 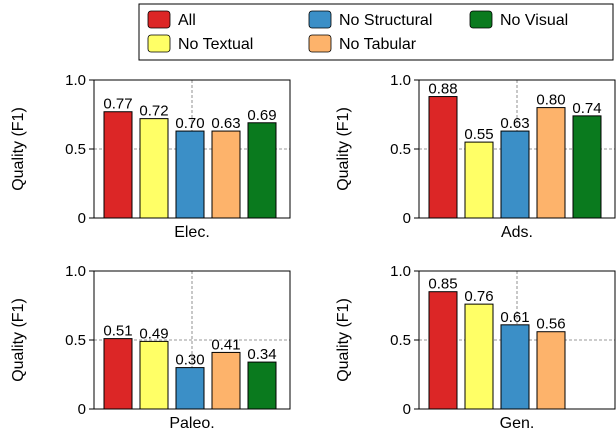 What do you see at coordinates (478, 296) in the screenshot?
I see `data-label-gen-no-textual: 0.76` at bounding box center [478, 296].